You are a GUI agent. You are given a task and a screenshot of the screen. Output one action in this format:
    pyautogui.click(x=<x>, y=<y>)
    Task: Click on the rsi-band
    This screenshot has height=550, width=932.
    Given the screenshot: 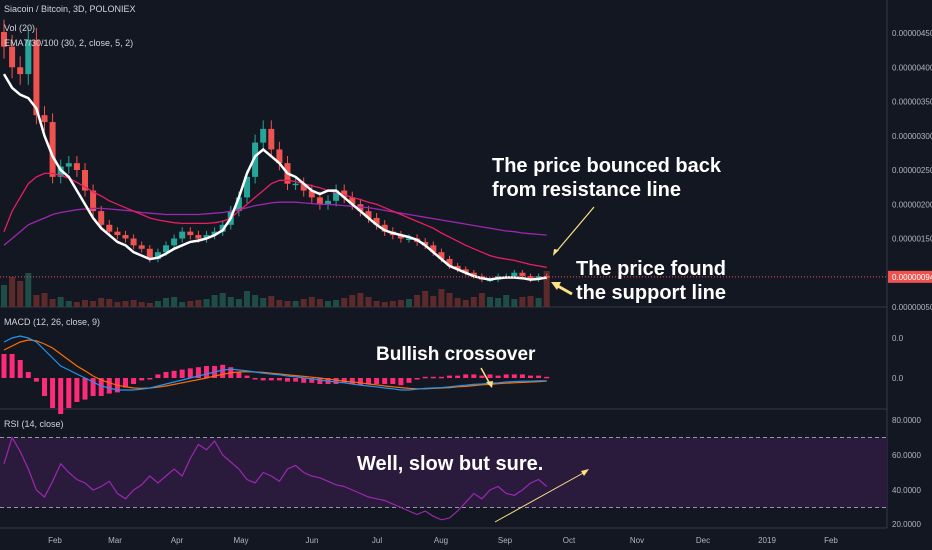 What is the action you would take?
    pyautogui.click(x=443, y=472)
    